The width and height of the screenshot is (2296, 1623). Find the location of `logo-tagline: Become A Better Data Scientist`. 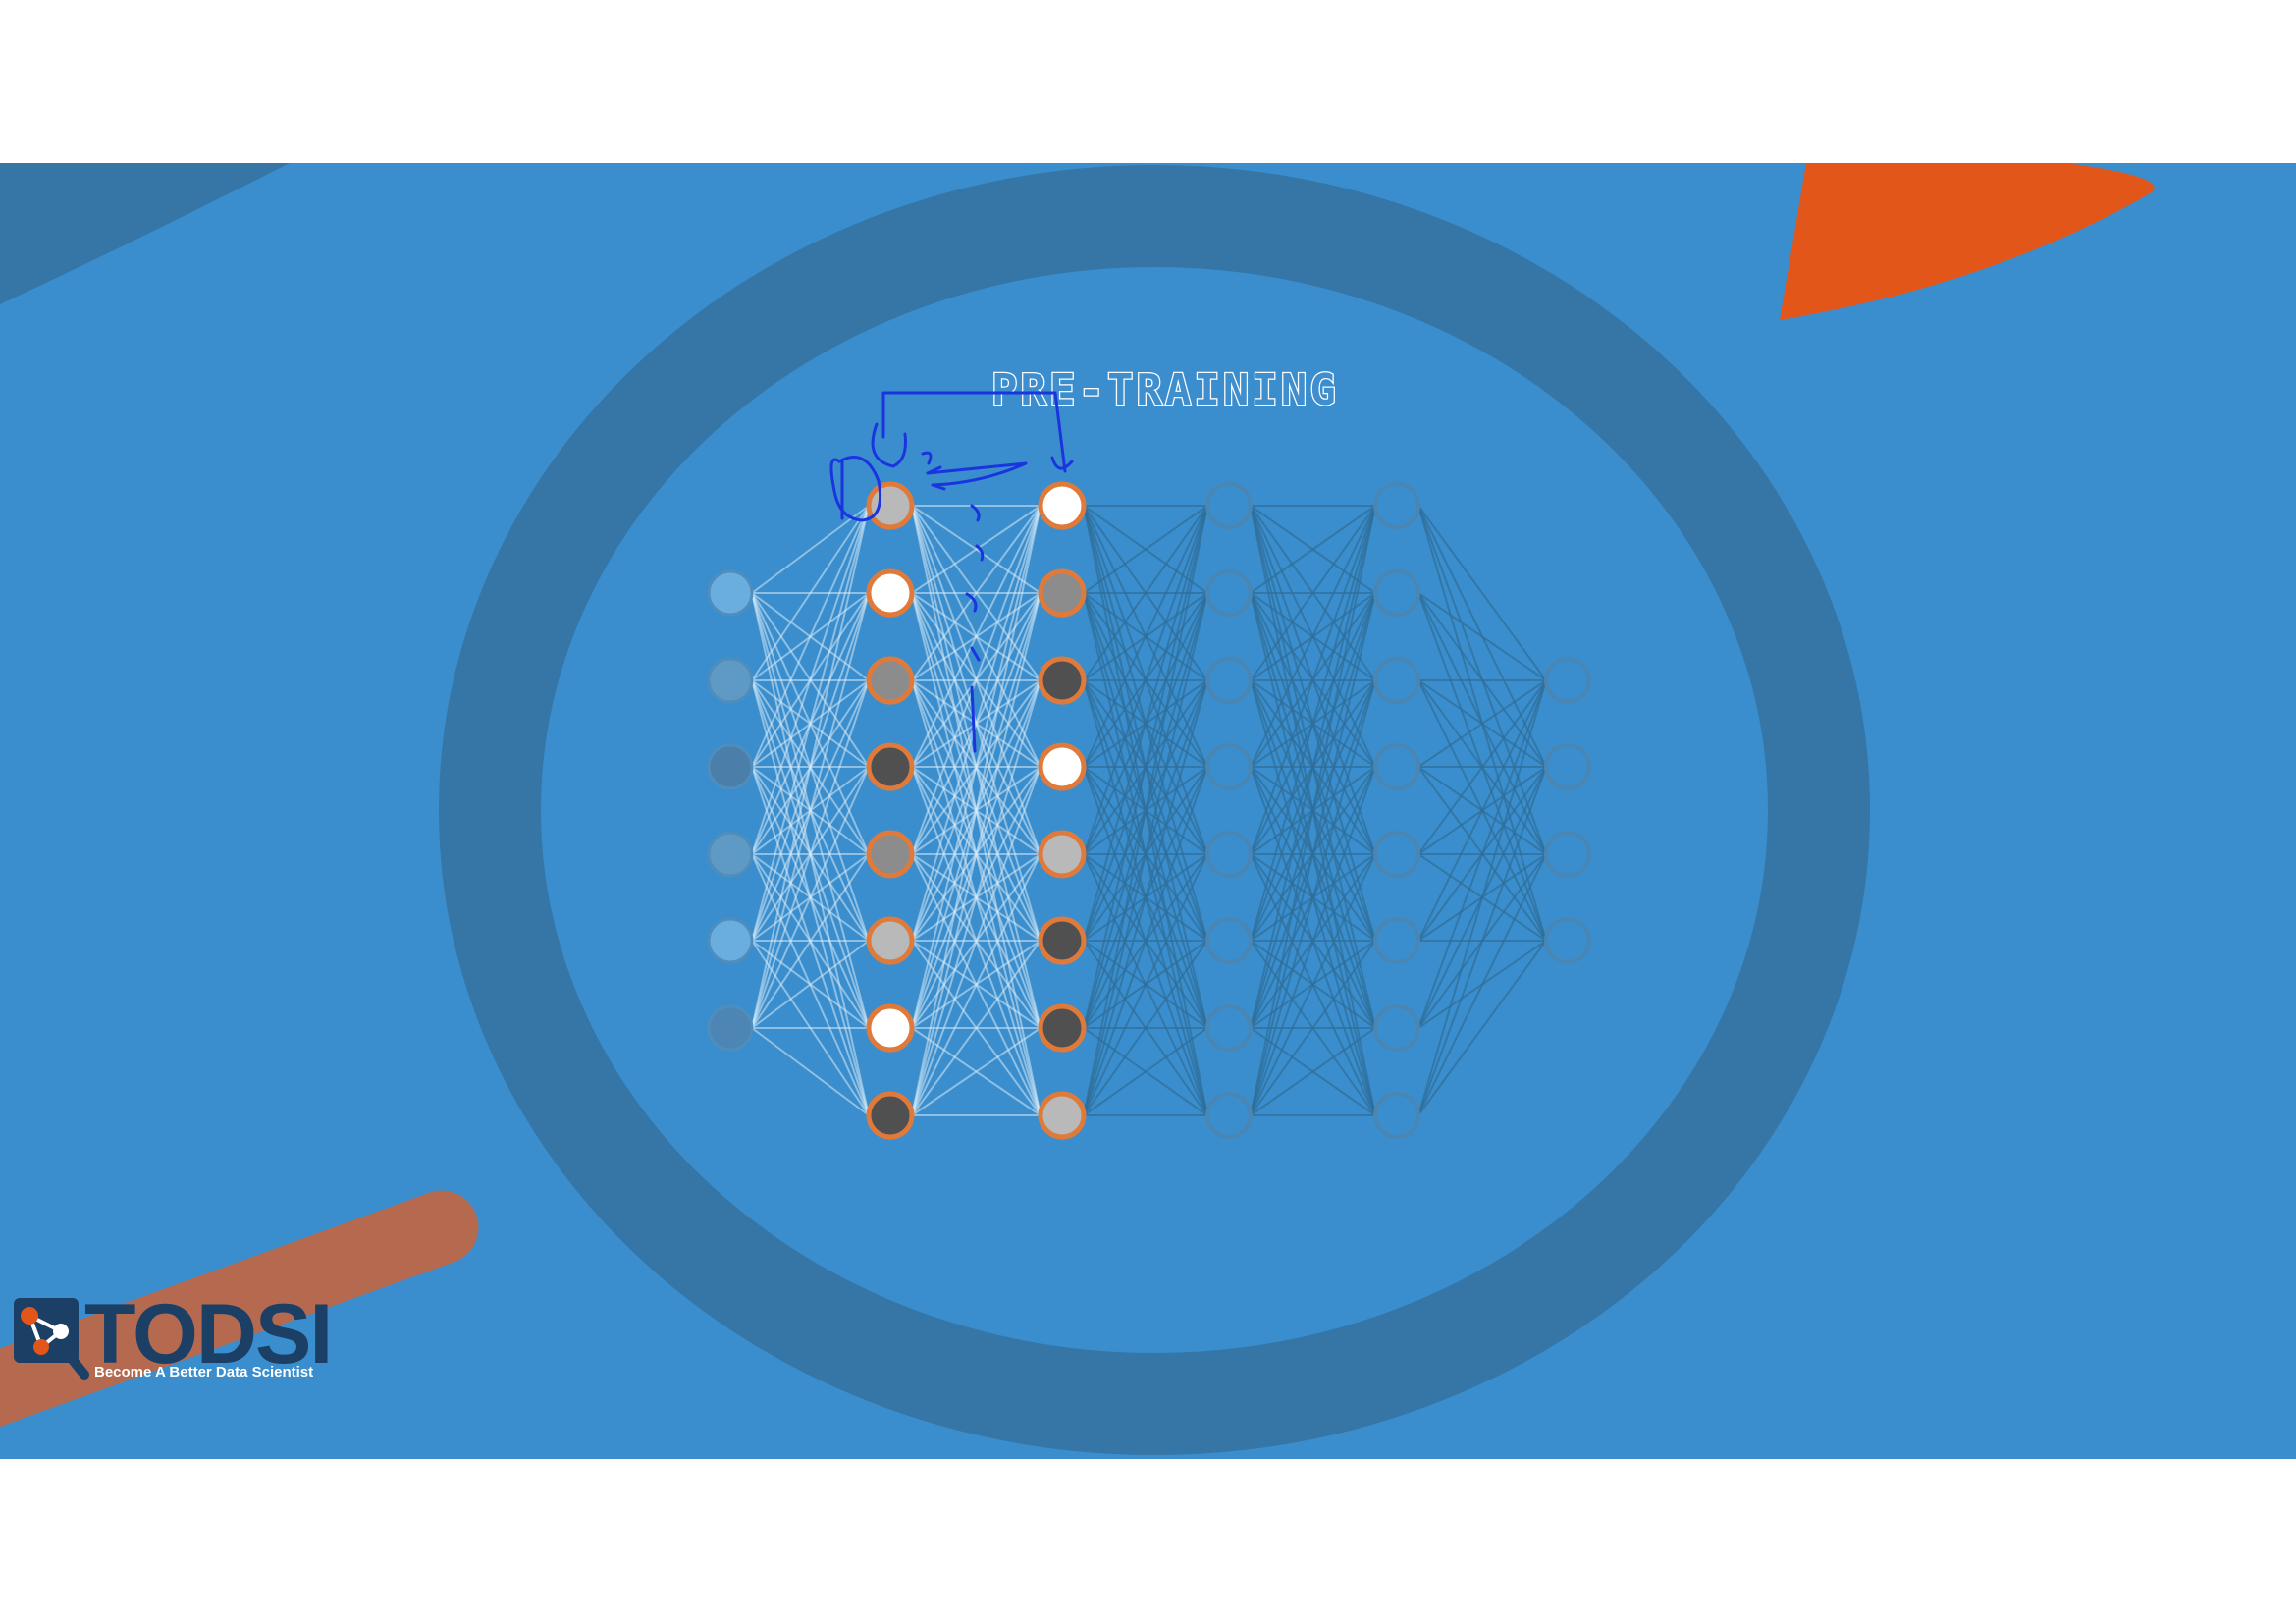

logo-tagline: Become A Better Data Scientist is located at coordinates (203, 1372).